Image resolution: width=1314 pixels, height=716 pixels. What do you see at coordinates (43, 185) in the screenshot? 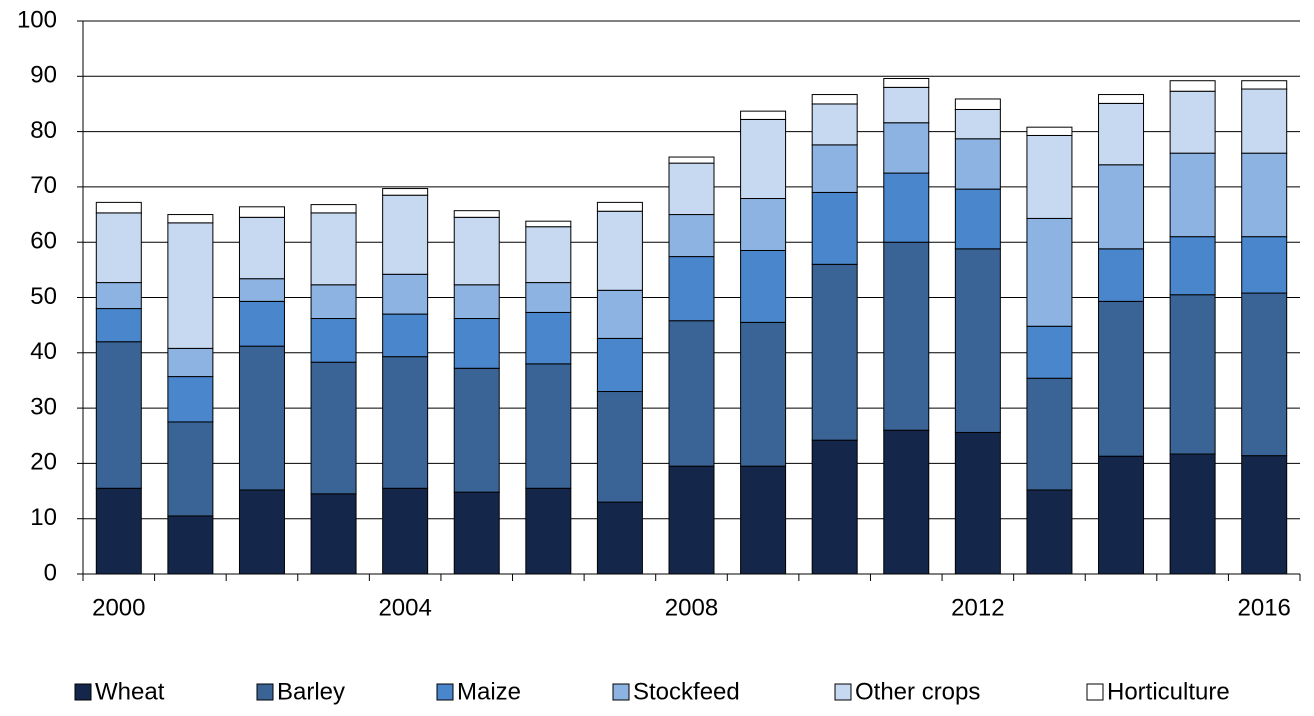
I see `y-tick-label: 70` at bounding box center [43, 185].